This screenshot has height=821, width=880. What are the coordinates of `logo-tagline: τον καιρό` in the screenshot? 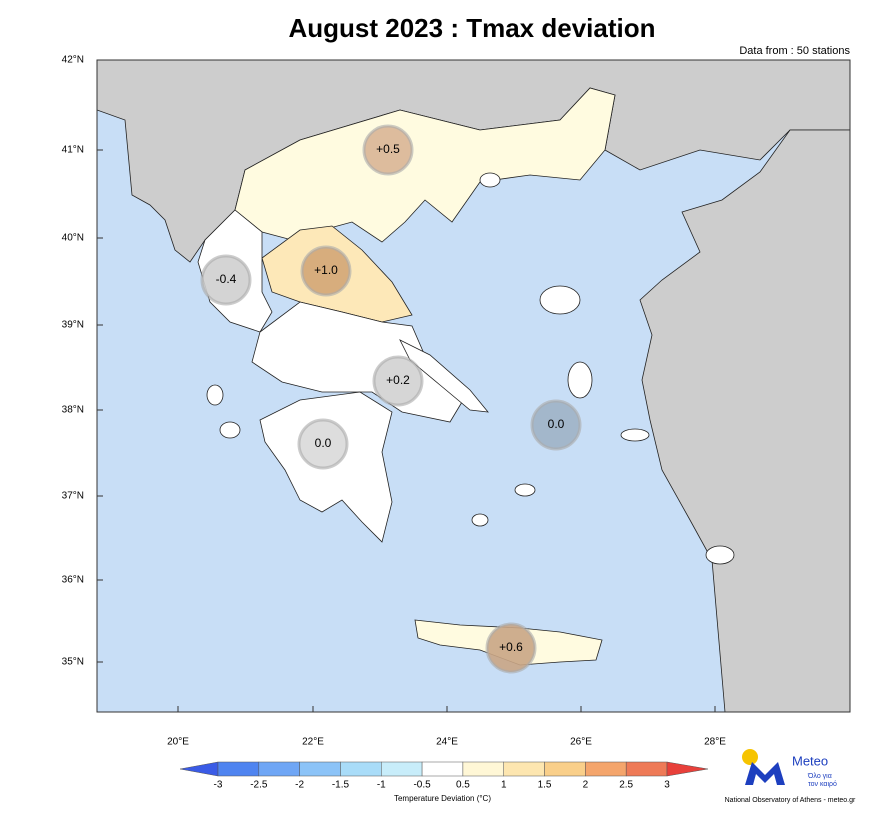 It's located at (822, 784).